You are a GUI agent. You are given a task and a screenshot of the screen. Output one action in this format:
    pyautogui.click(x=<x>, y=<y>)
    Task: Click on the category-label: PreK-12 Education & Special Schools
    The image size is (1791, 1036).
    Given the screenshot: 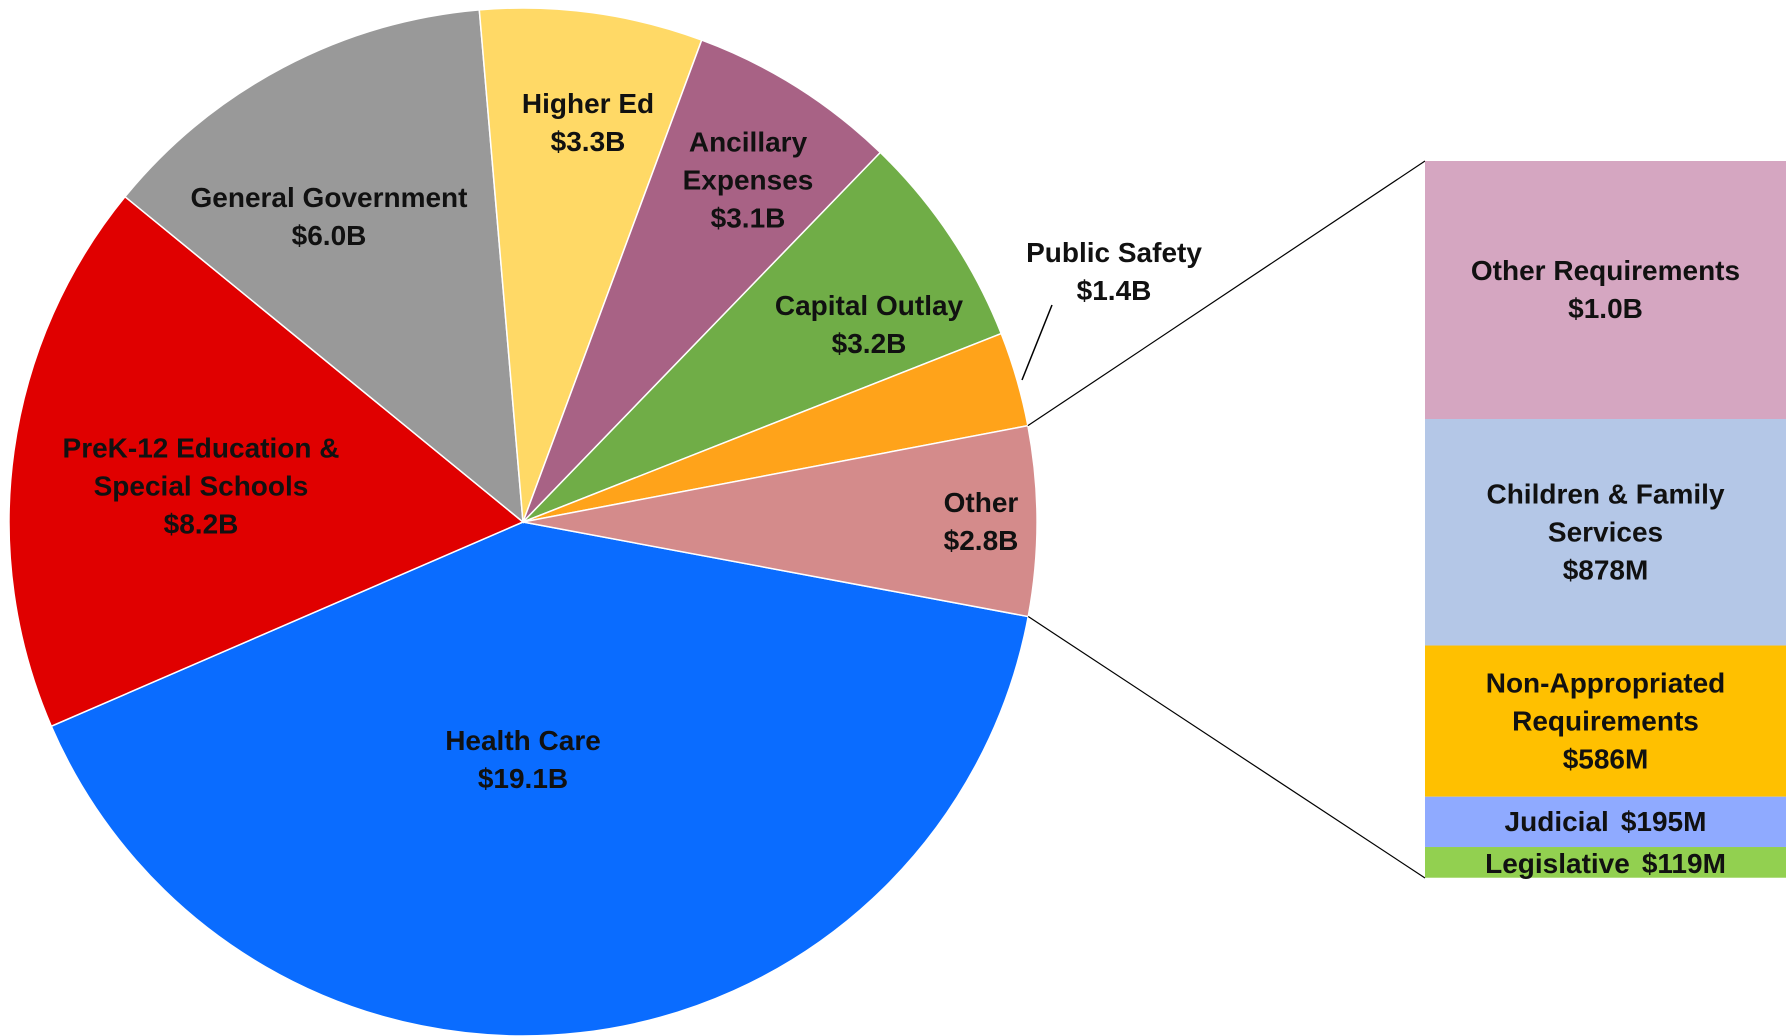 What is the action you would take?
    pyautogui.click(x=201, y=467)
    